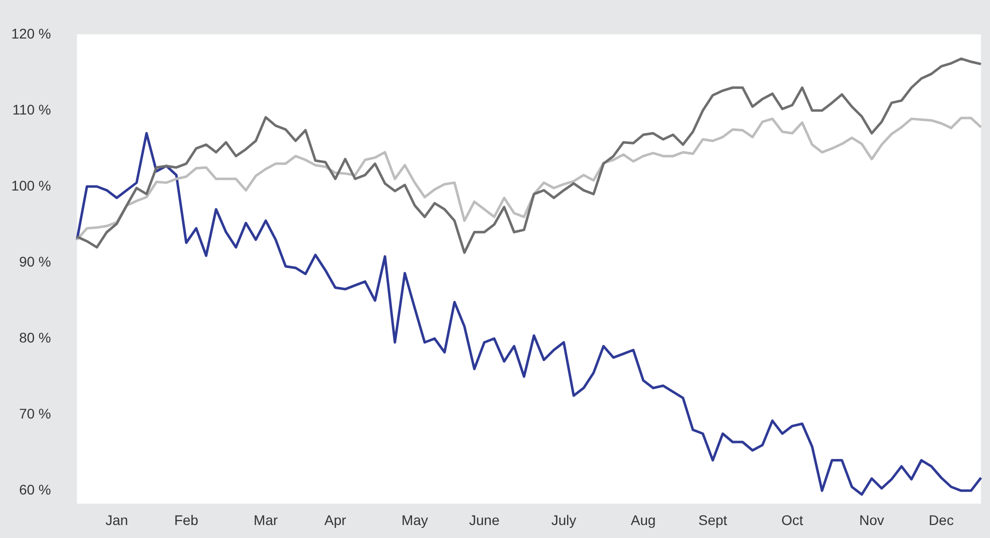 Image resolution: width=990 pixels, height=538 pixels. Describe the element at coordinates (335, 520) in the screenshot. I see `x-tick-label: Apr` at that location.